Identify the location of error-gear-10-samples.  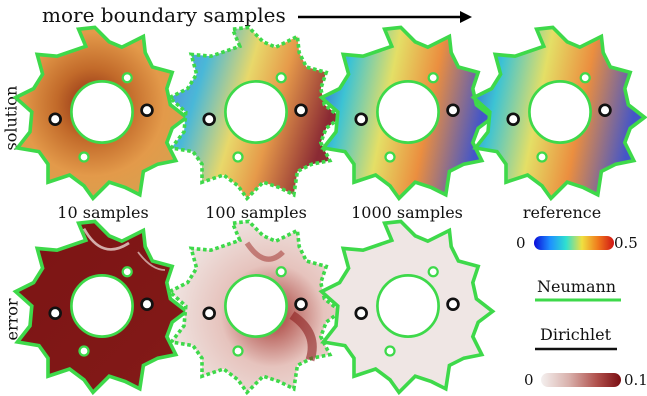
(101, 307).